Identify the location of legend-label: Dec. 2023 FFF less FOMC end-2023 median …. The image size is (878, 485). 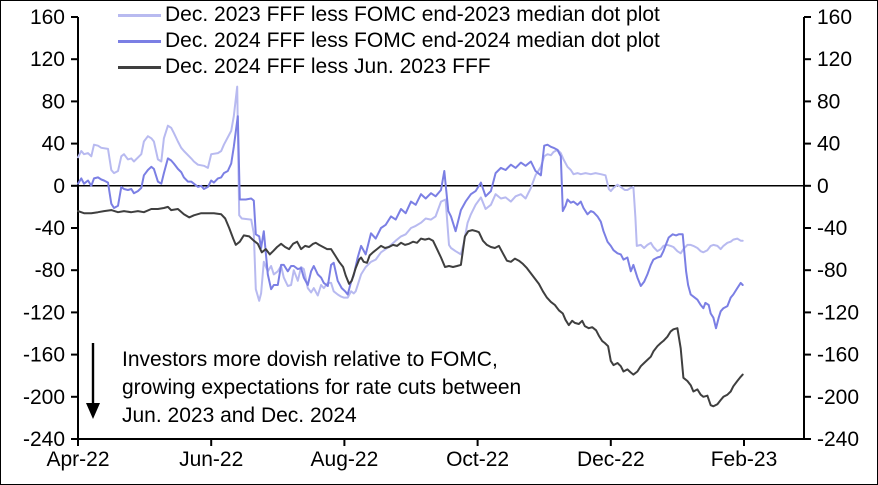
(412, 14).